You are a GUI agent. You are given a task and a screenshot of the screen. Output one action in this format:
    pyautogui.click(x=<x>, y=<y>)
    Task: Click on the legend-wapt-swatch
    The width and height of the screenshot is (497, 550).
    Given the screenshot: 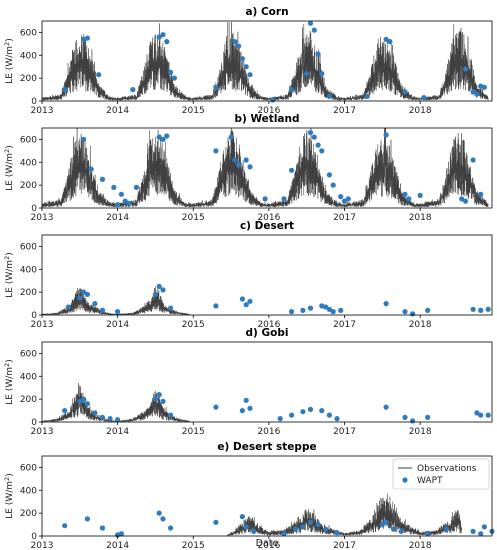 What is the action you would take?
    pyautogui.click(x=405, y=480)
    